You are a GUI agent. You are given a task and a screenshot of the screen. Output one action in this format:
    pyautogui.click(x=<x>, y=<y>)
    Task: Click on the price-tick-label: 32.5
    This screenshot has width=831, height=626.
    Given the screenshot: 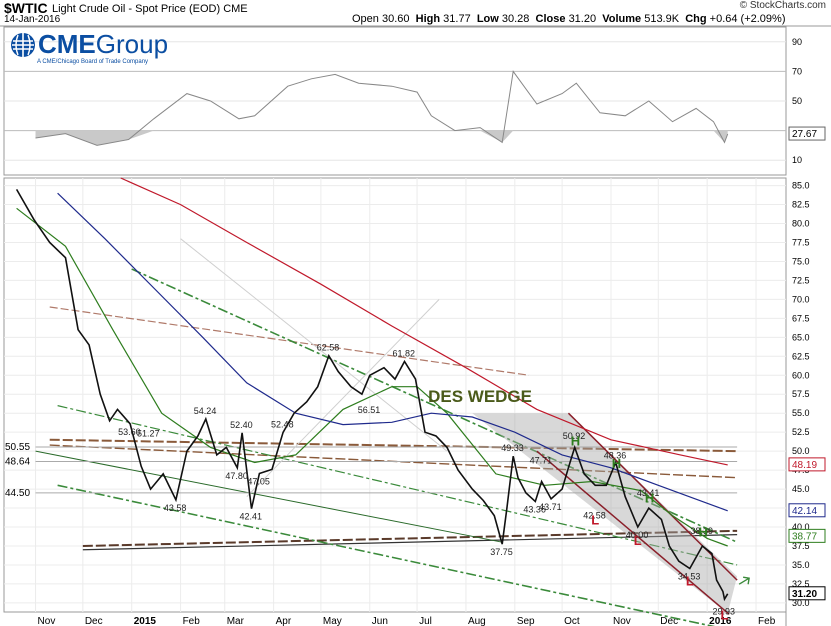 What is the action you would take?
    pyautogui.click(x=801, y=584)
    